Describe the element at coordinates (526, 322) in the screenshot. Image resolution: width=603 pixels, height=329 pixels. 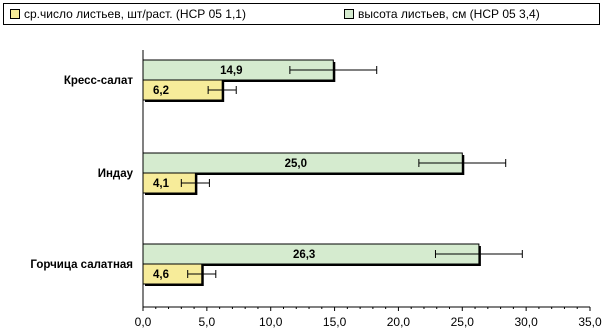
I see `x-tick-label: 30,0` at that location.